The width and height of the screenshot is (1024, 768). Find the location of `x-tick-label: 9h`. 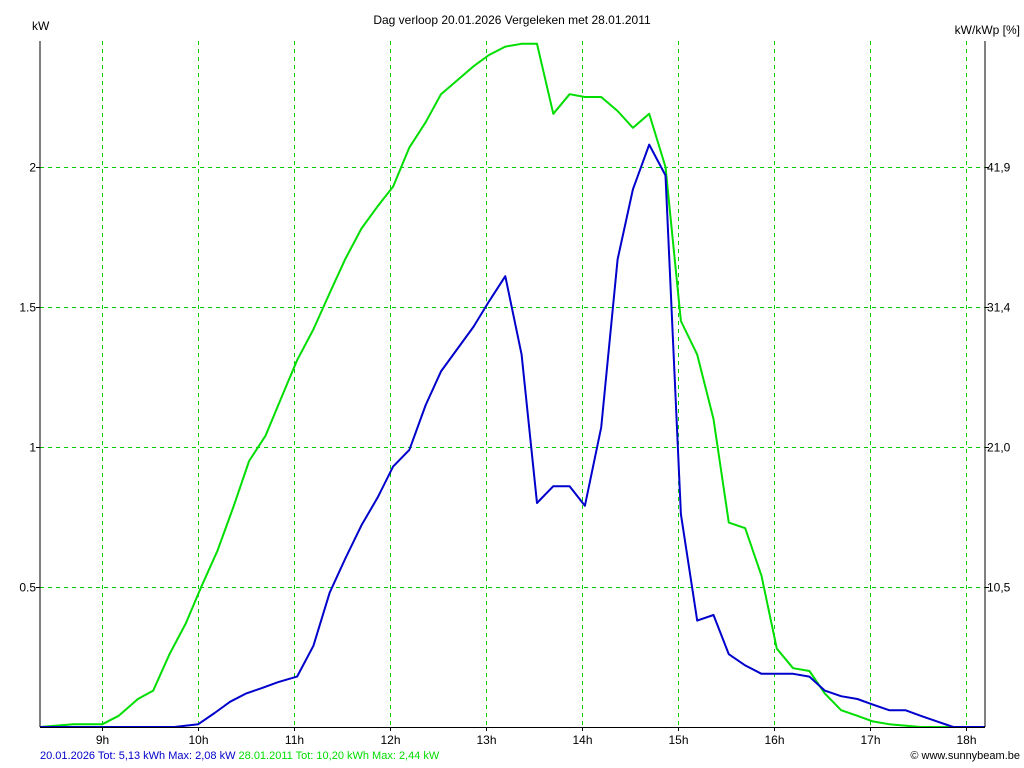

x-tick-label: 9h is located at coordinates (102, 740).